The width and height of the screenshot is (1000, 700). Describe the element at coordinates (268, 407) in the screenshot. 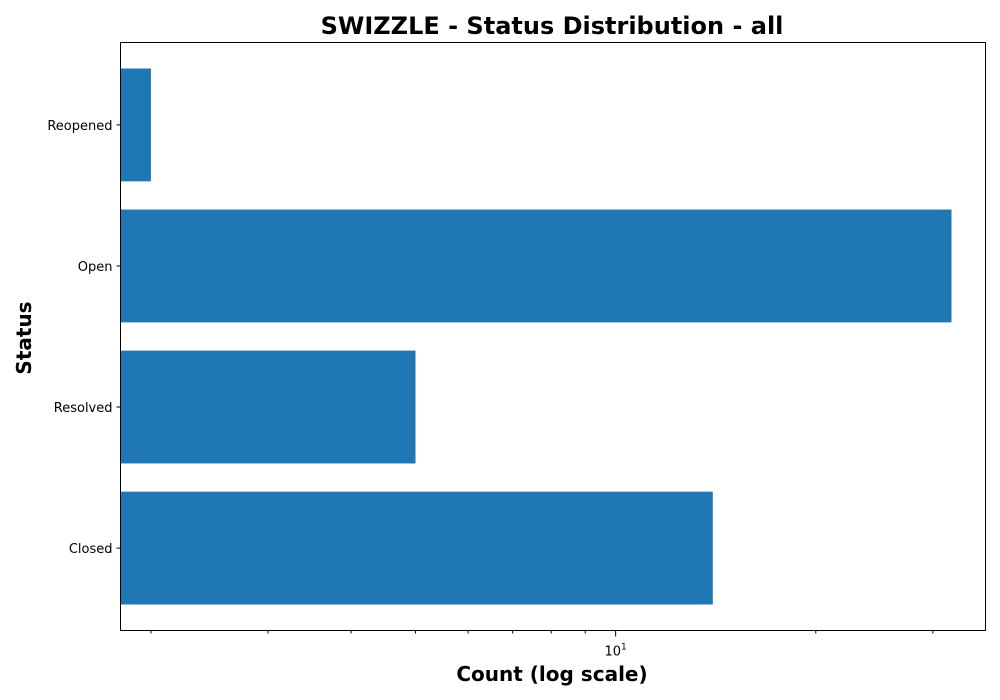

I see `bar-resolved` at that location.